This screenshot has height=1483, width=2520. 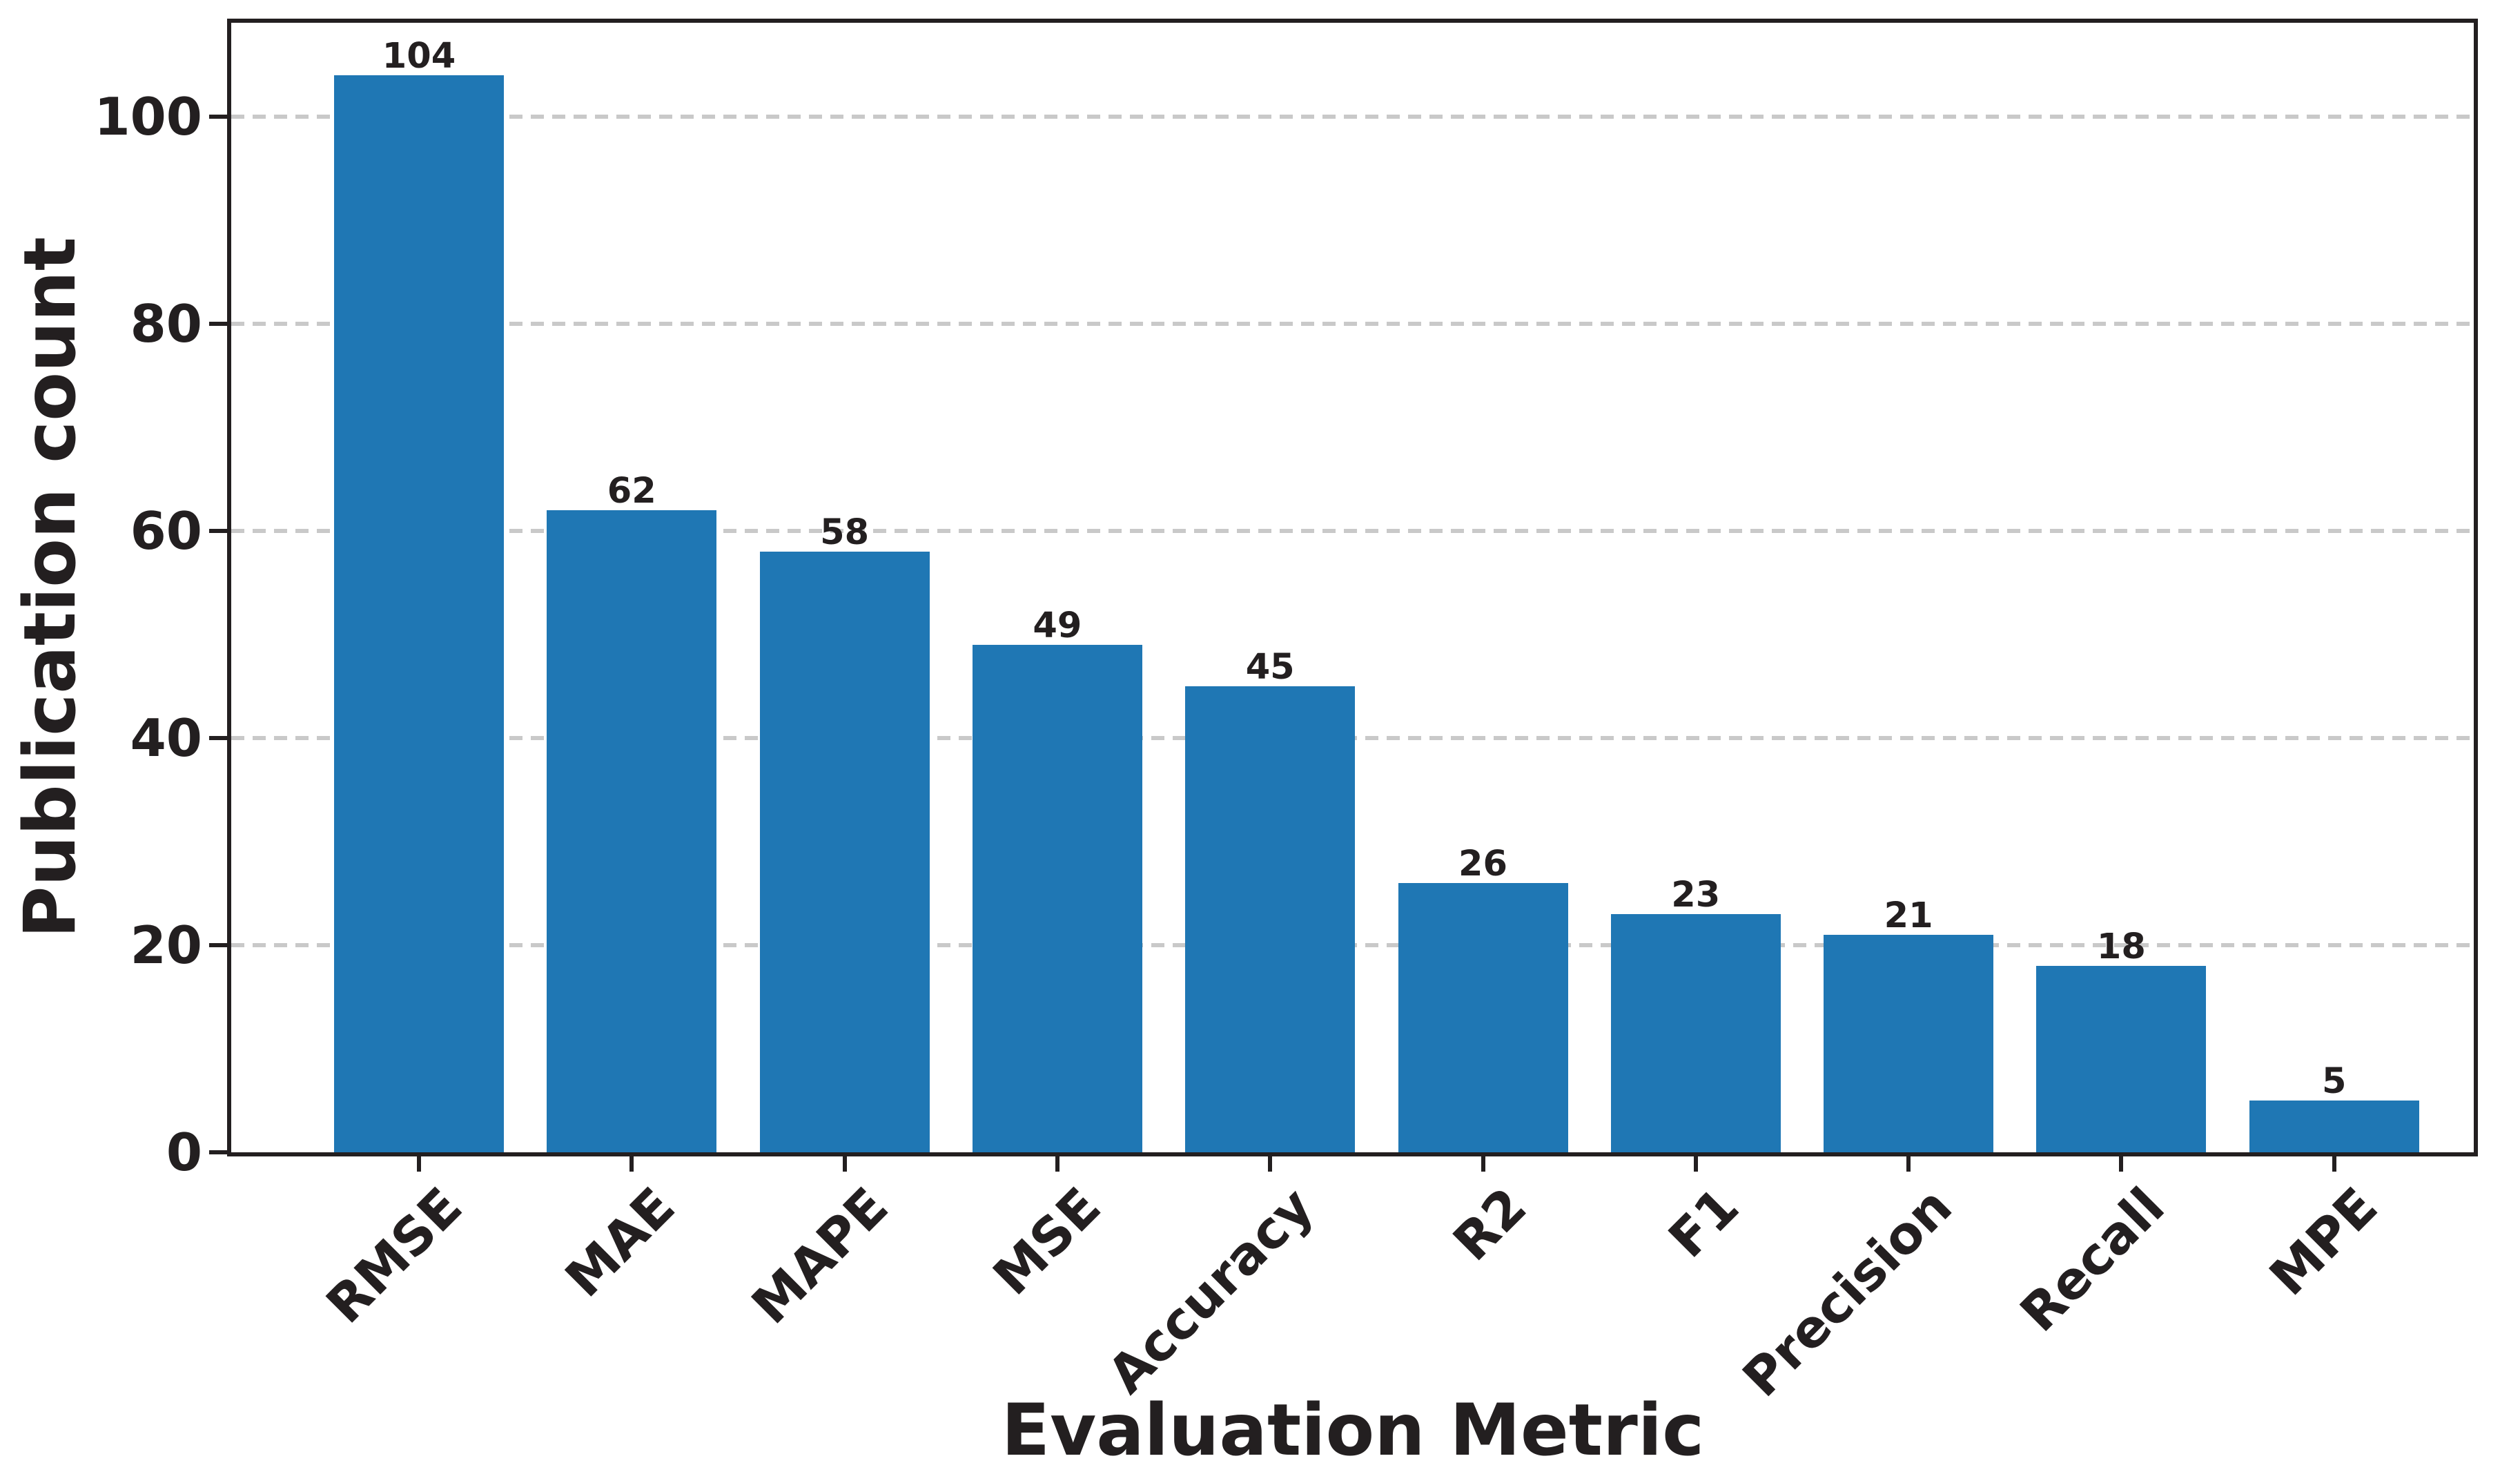 I want to click on x-tick-mark-R2, so click(x=1483, y=1164).